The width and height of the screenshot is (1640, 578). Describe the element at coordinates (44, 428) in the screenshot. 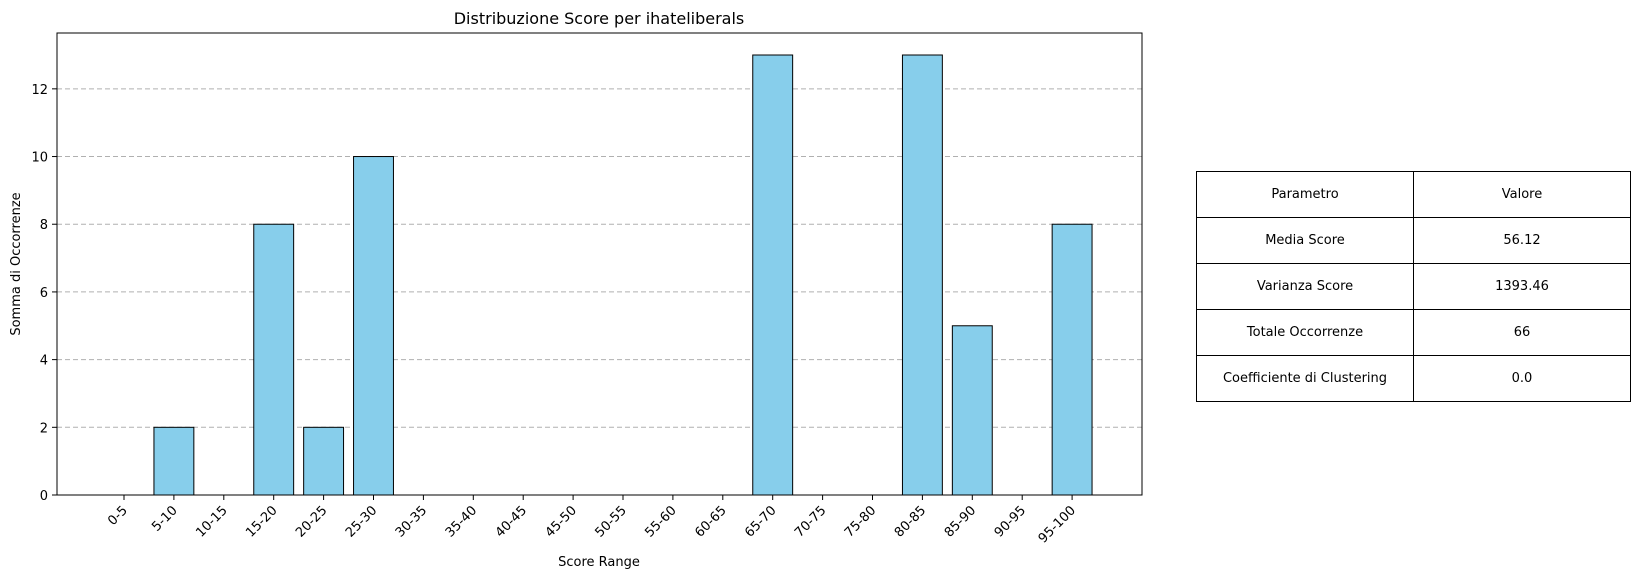

I see `y-tick-label: 2` at that location.